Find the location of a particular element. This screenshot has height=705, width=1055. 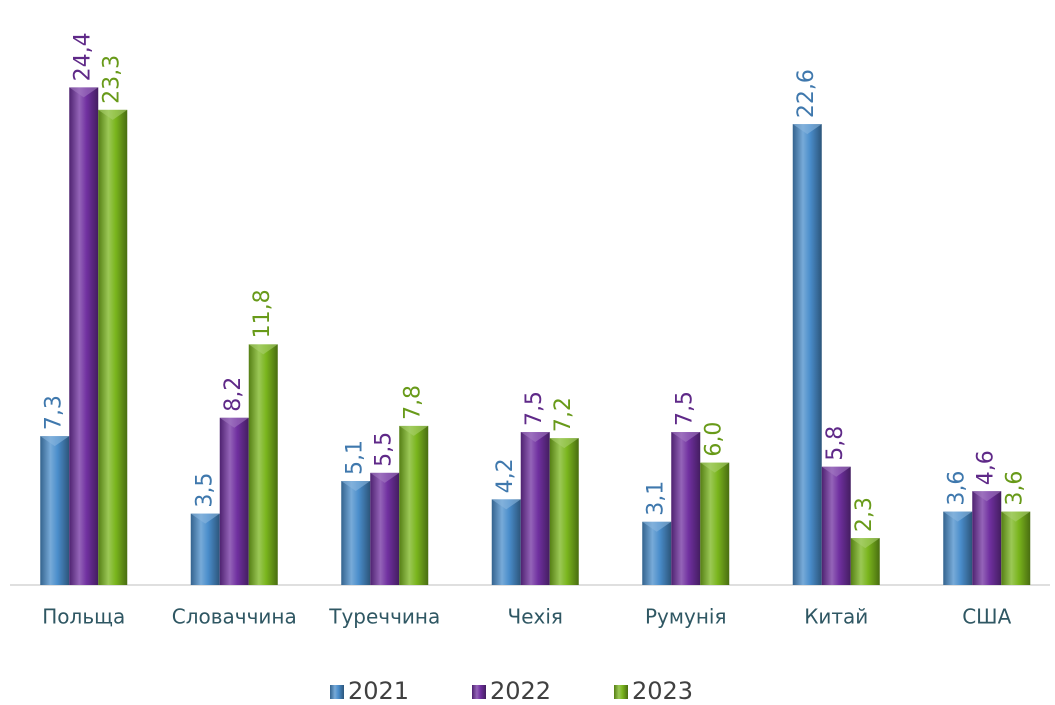

value-label: 7,3 is located at coordinates (54, 412).